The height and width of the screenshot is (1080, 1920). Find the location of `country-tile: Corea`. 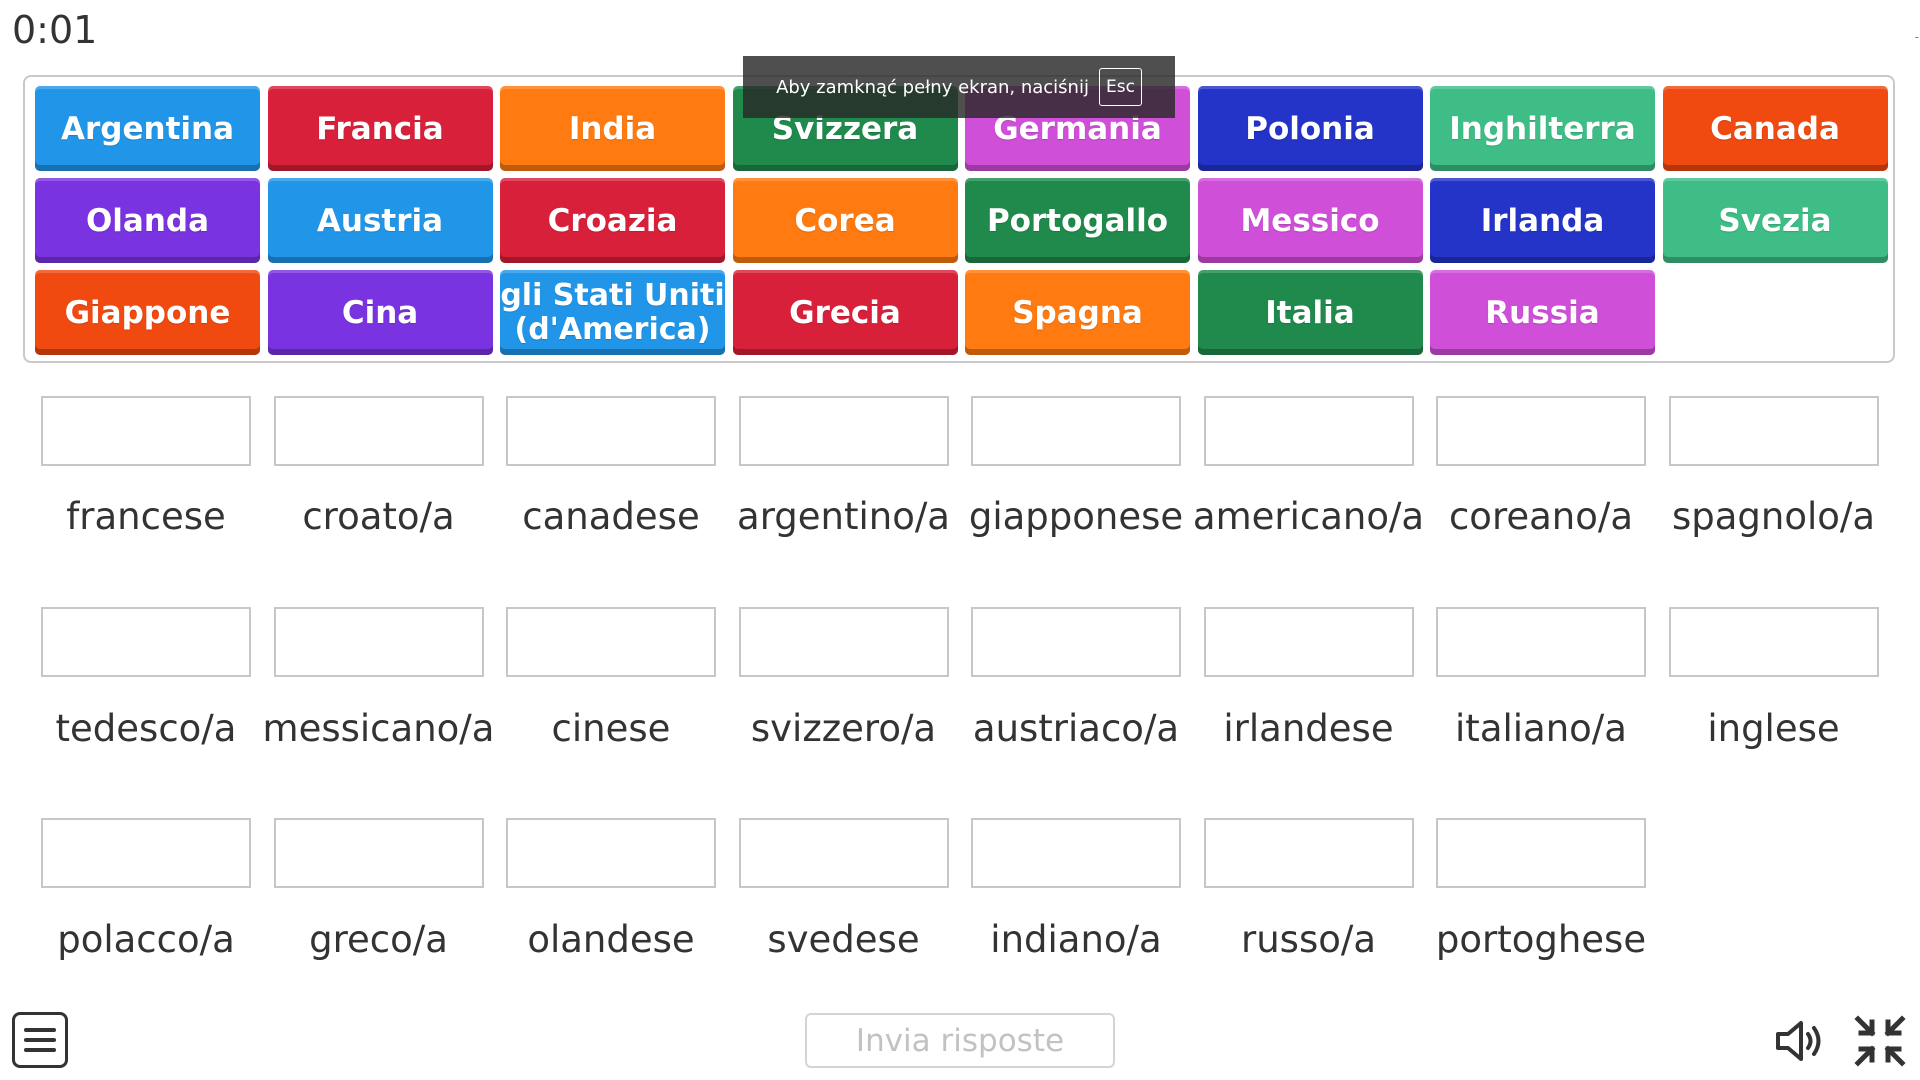

country-tile: Corea is located at coordinates (845, 220).